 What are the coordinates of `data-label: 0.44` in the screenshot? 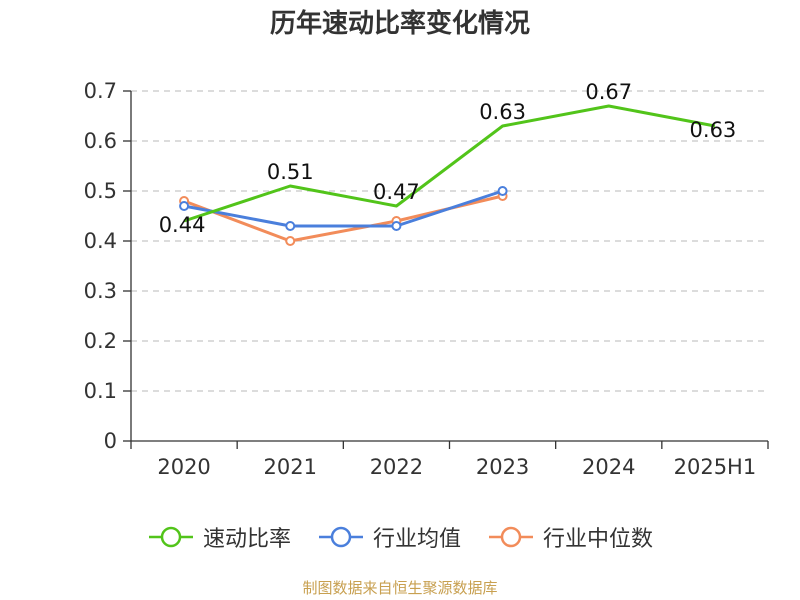 It's located at (182, 225).